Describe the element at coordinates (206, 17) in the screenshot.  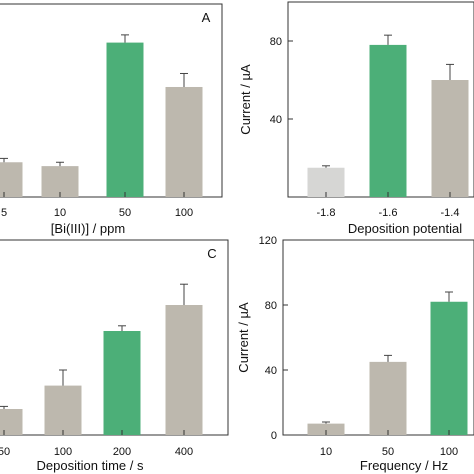
I see `panel-label: A` at that location.